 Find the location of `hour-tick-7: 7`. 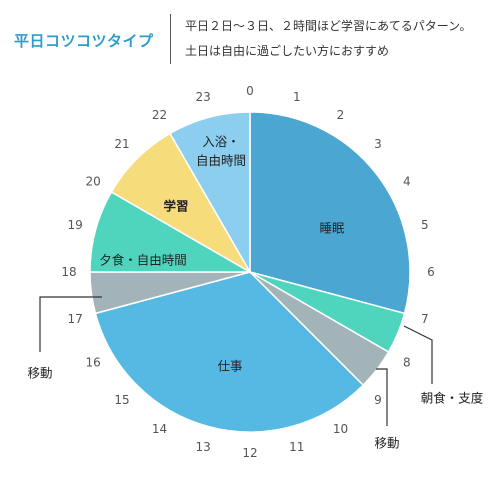

hour-tick-7: 7 is located at coordinates (425, 319).